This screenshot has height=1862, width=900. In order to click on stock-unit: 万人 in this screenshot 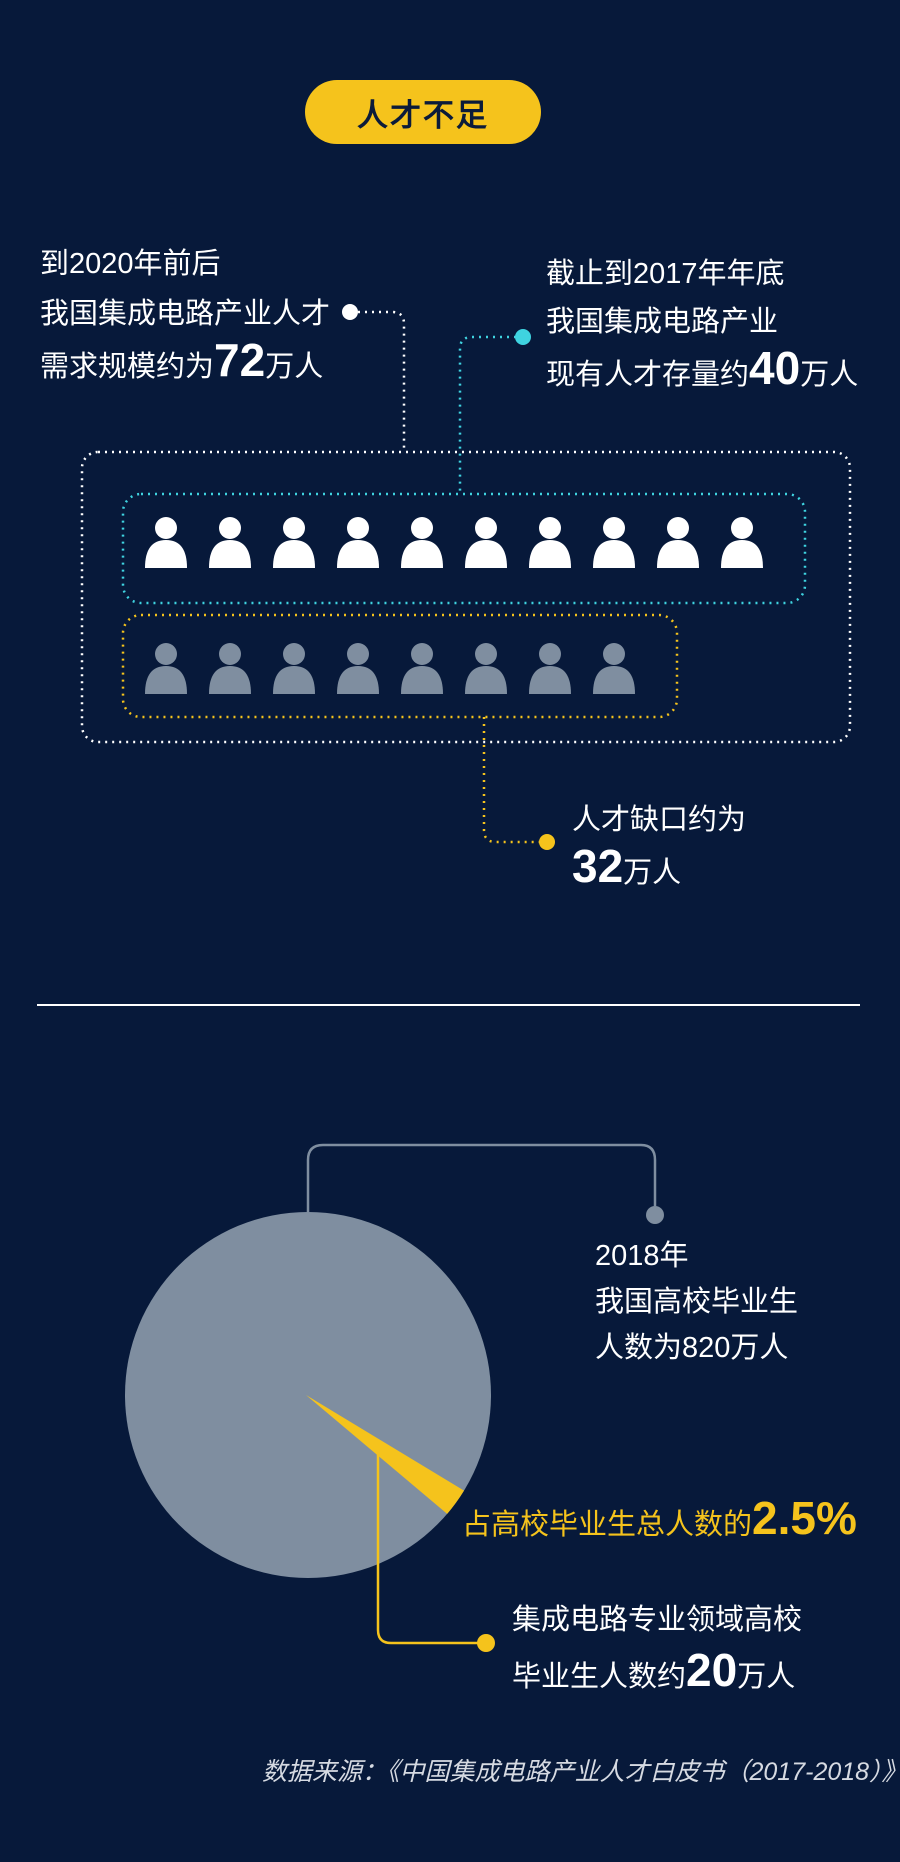, I will do `click(829, 375)`.